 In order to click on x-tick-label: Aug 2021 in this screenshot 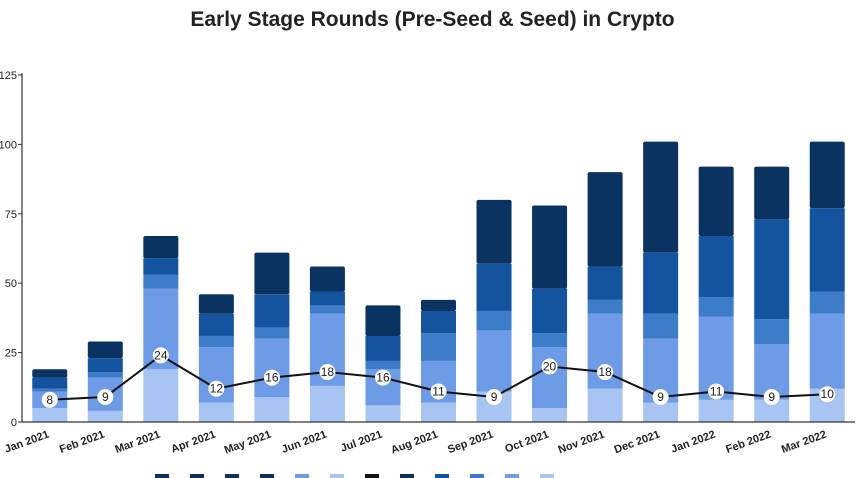, I will do `click(414, 443)`.